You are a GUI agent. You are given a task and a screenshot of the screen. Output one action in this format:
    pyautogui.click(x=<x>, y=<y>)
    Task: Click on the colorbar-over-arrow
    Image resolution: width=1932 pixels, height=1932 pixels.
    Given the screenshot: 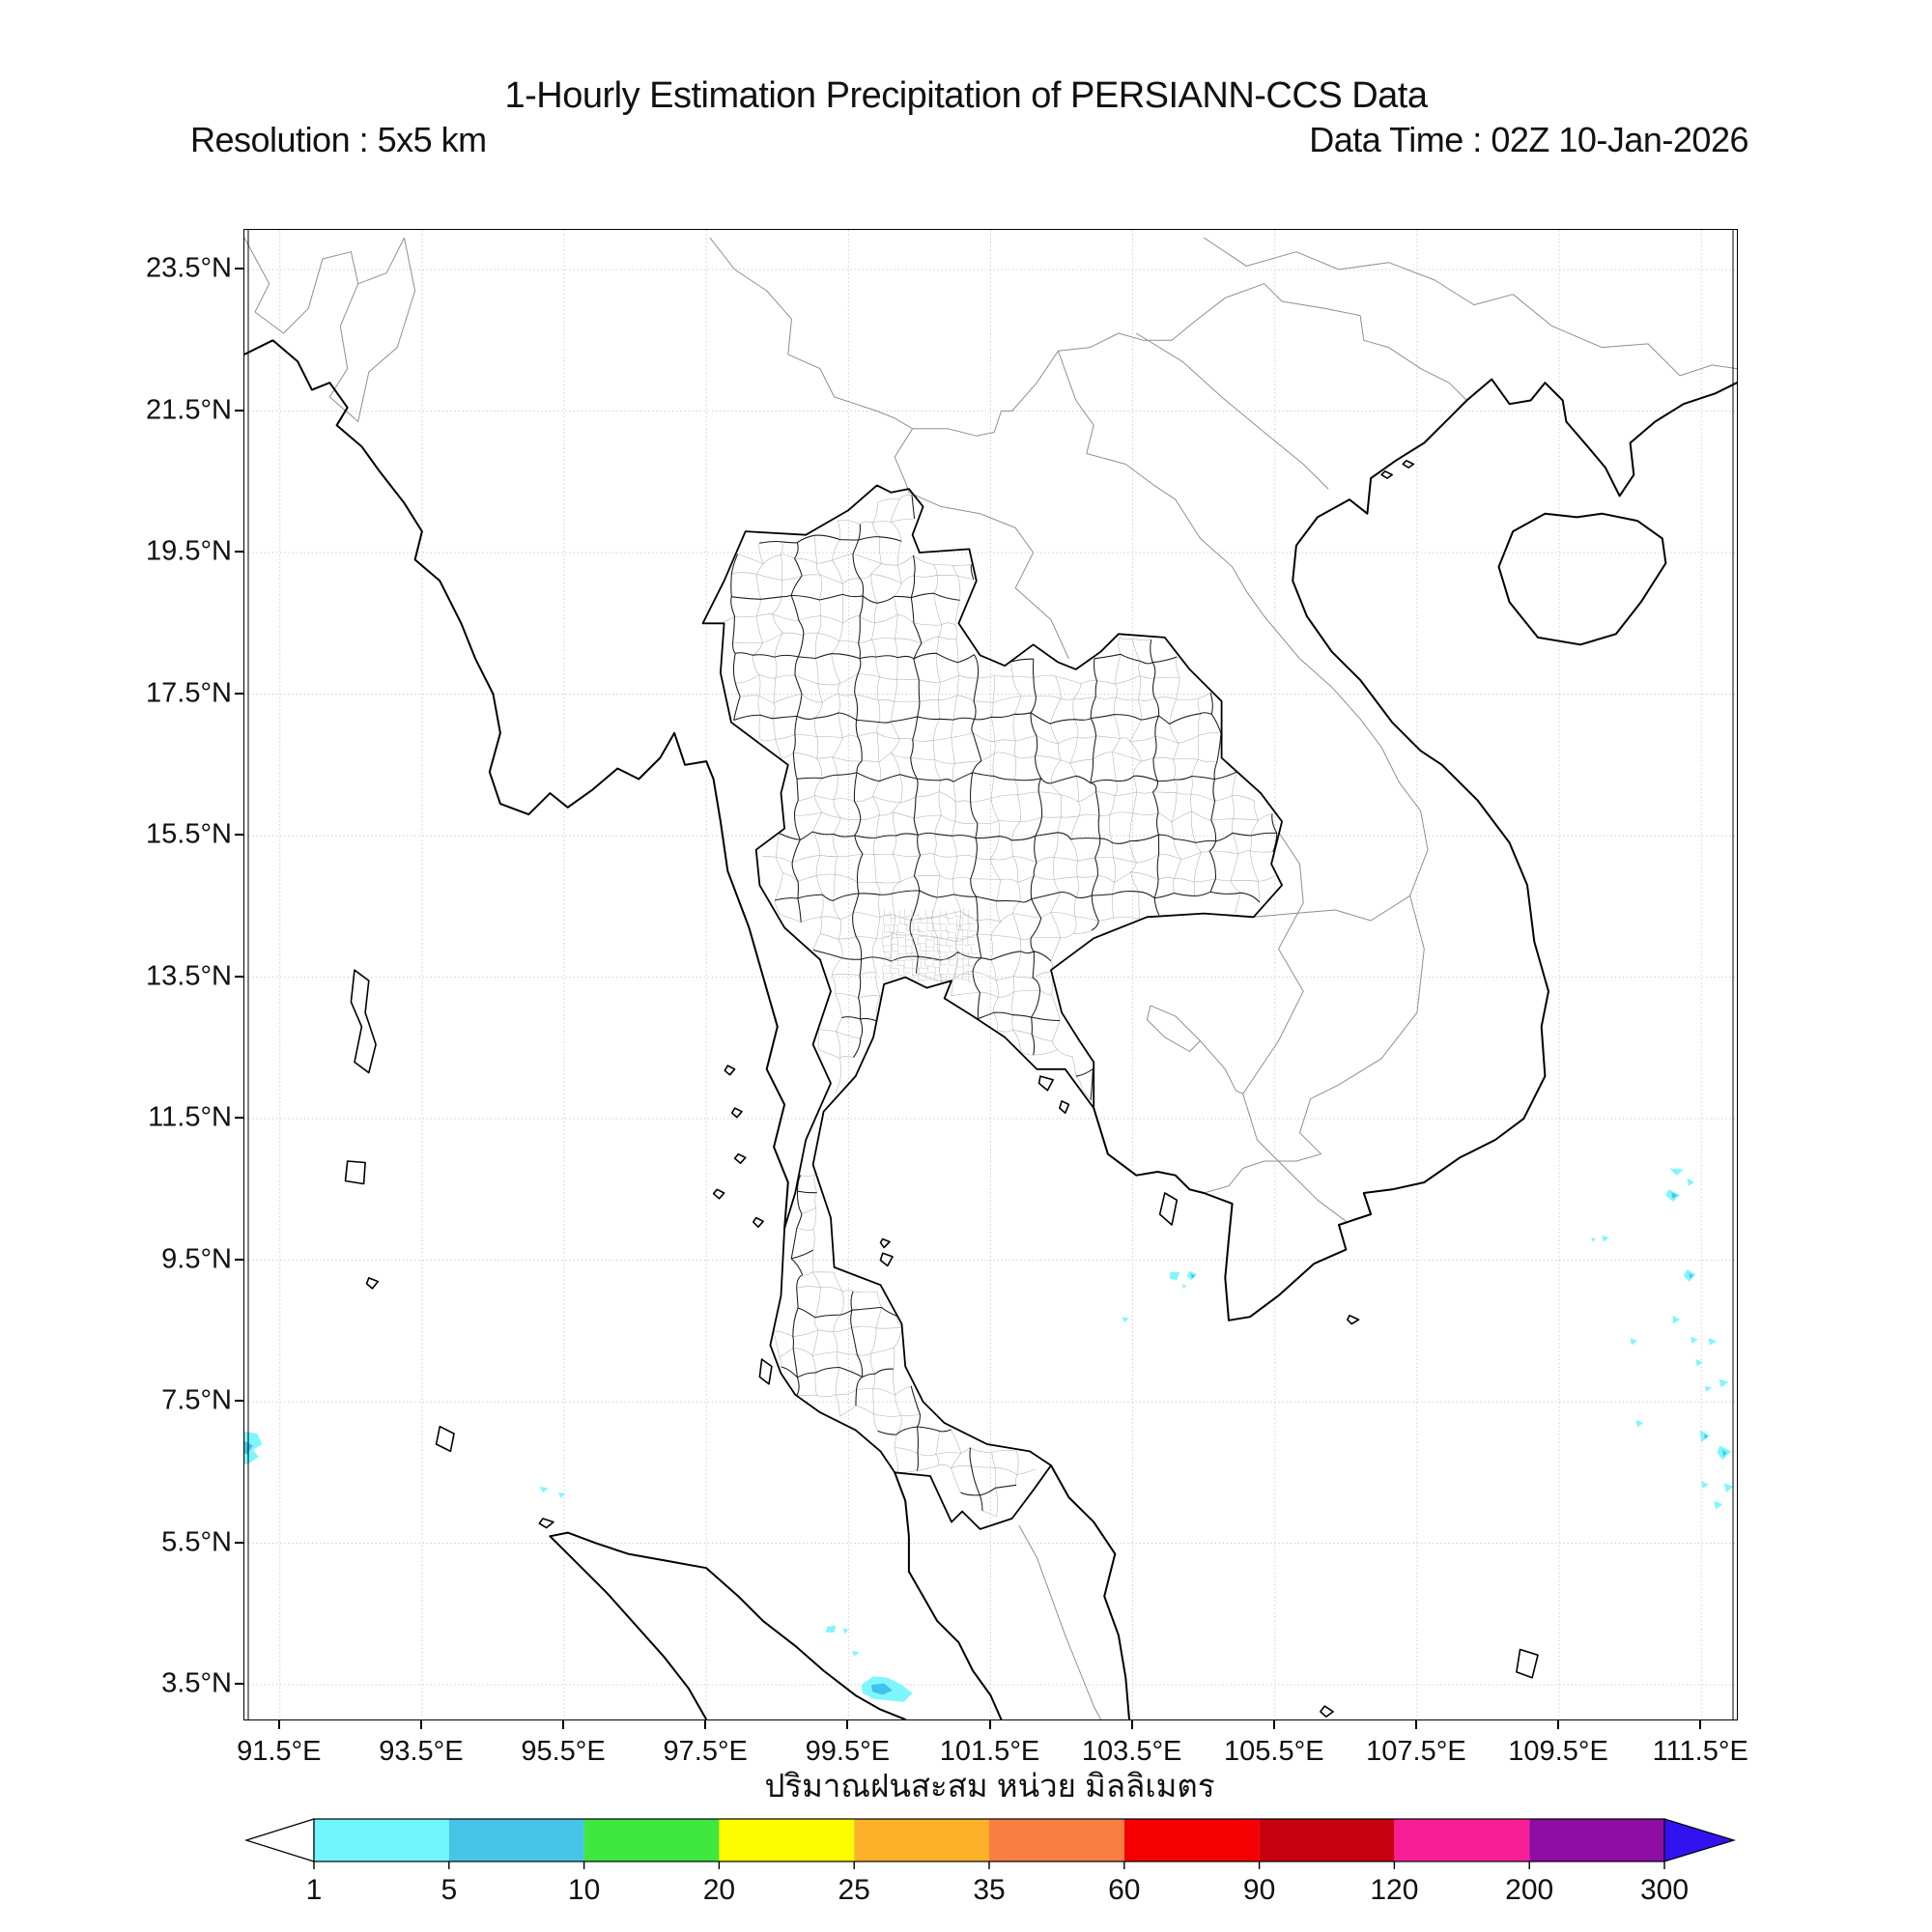 What is the action you would take?
    pyautogui.click(x=1700, y=1840)
    